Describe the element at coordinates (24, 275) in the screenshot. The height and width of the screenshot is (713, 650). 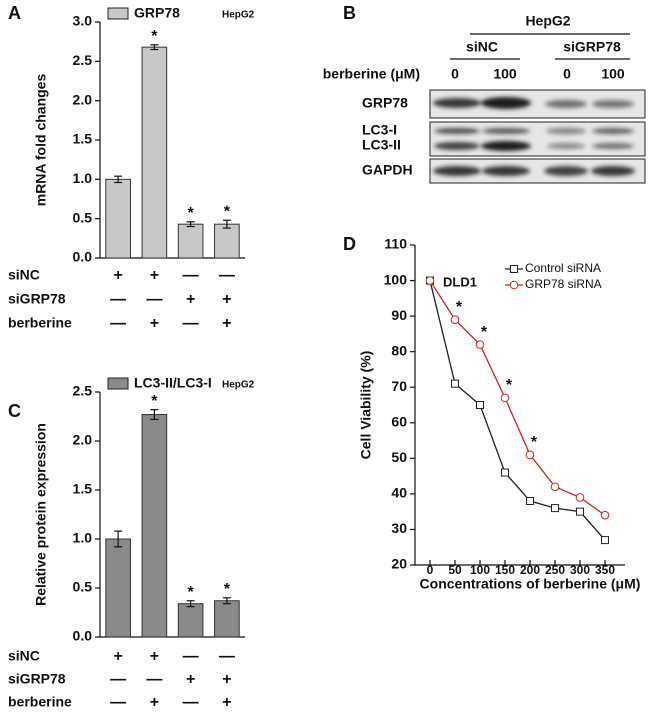
I see `condition-label: siNC` at that location.